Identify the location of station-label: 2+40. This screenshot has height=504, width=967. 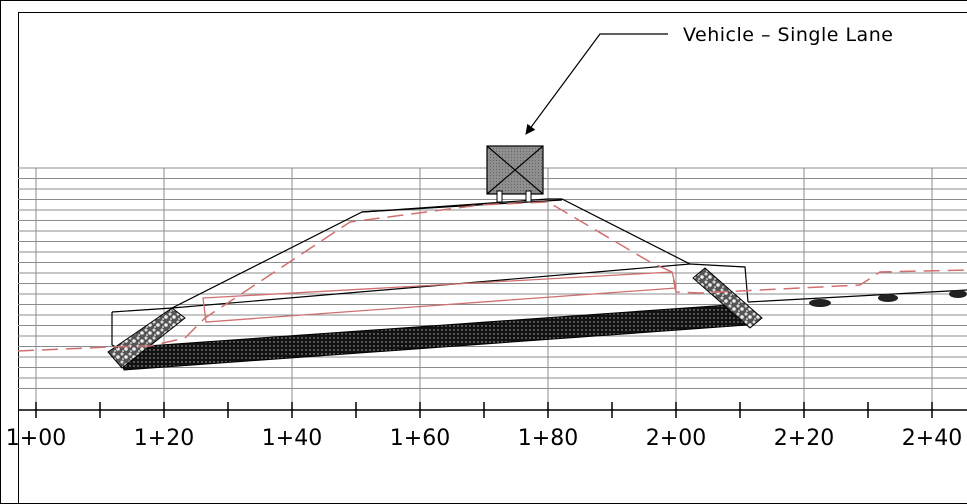
(932, 438).